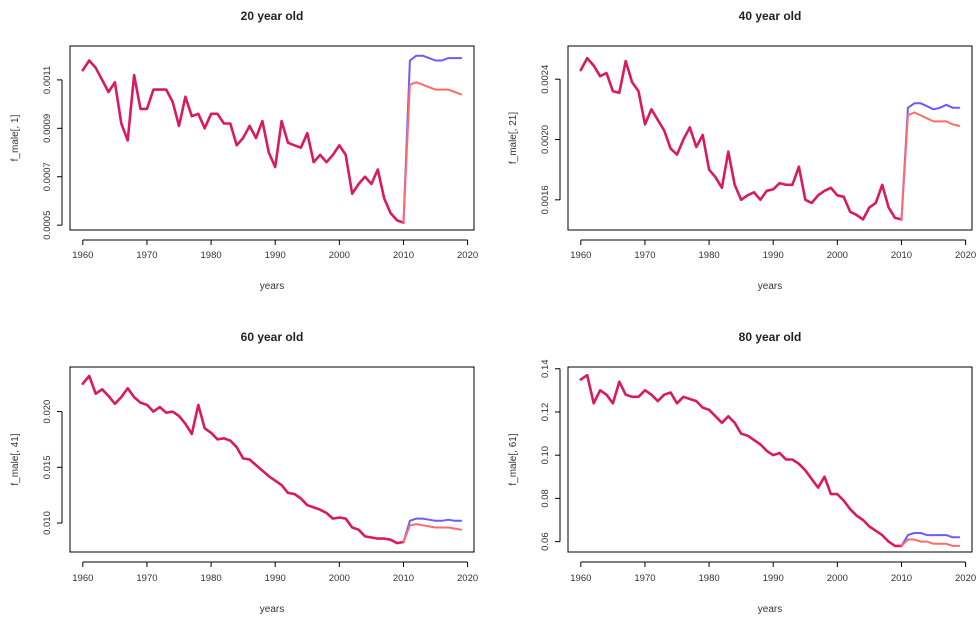  What do you see at coordinates (770, 337) in the screenshot?
I see `chart-title: 80 year old` at bounding box center [770, 337].